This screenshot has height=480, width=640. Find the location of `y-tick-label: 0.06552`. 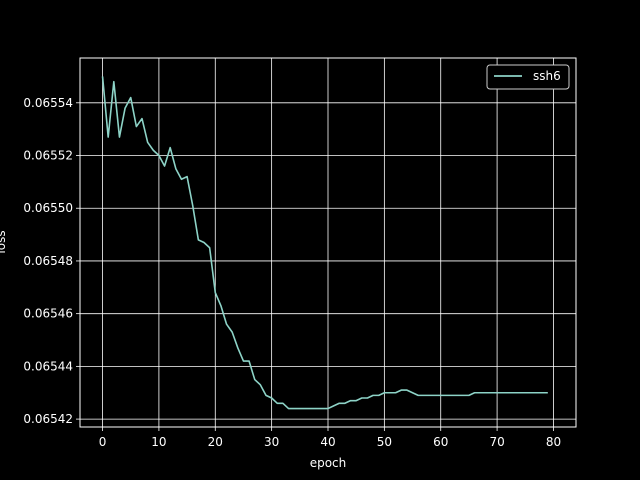

y-tick-label: 0.06552 is located at coordinates (48, 156).